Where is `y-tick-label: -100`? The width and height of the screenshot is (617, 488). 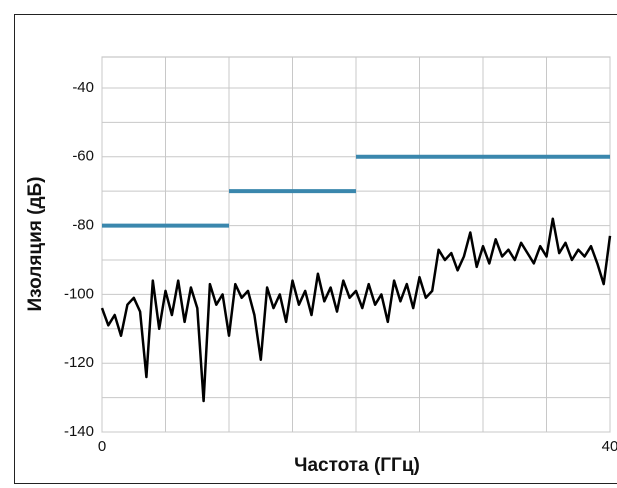 y-tick-label: -100 is located at coordinates (79, 293).